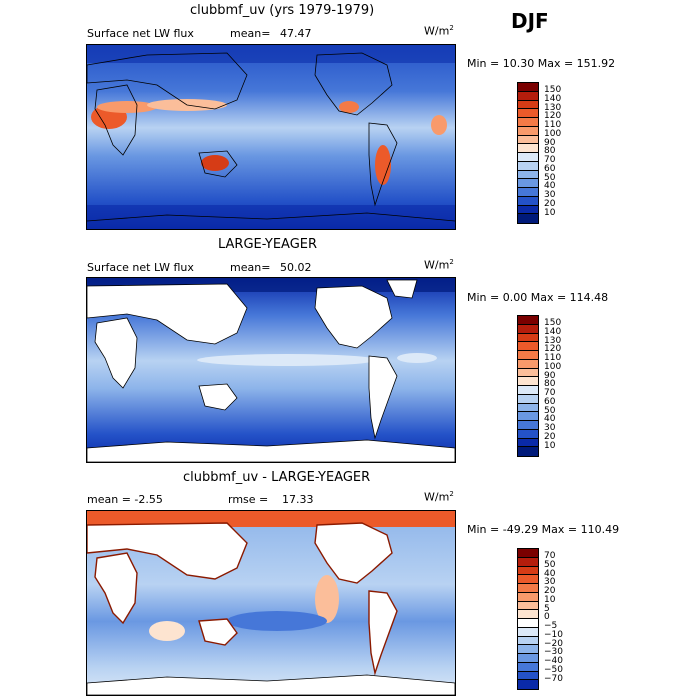  What do you see at coordinates (550, 591) in the screenshot?
I see `panel-3-tick: 20` at bounding box center [550, 591].